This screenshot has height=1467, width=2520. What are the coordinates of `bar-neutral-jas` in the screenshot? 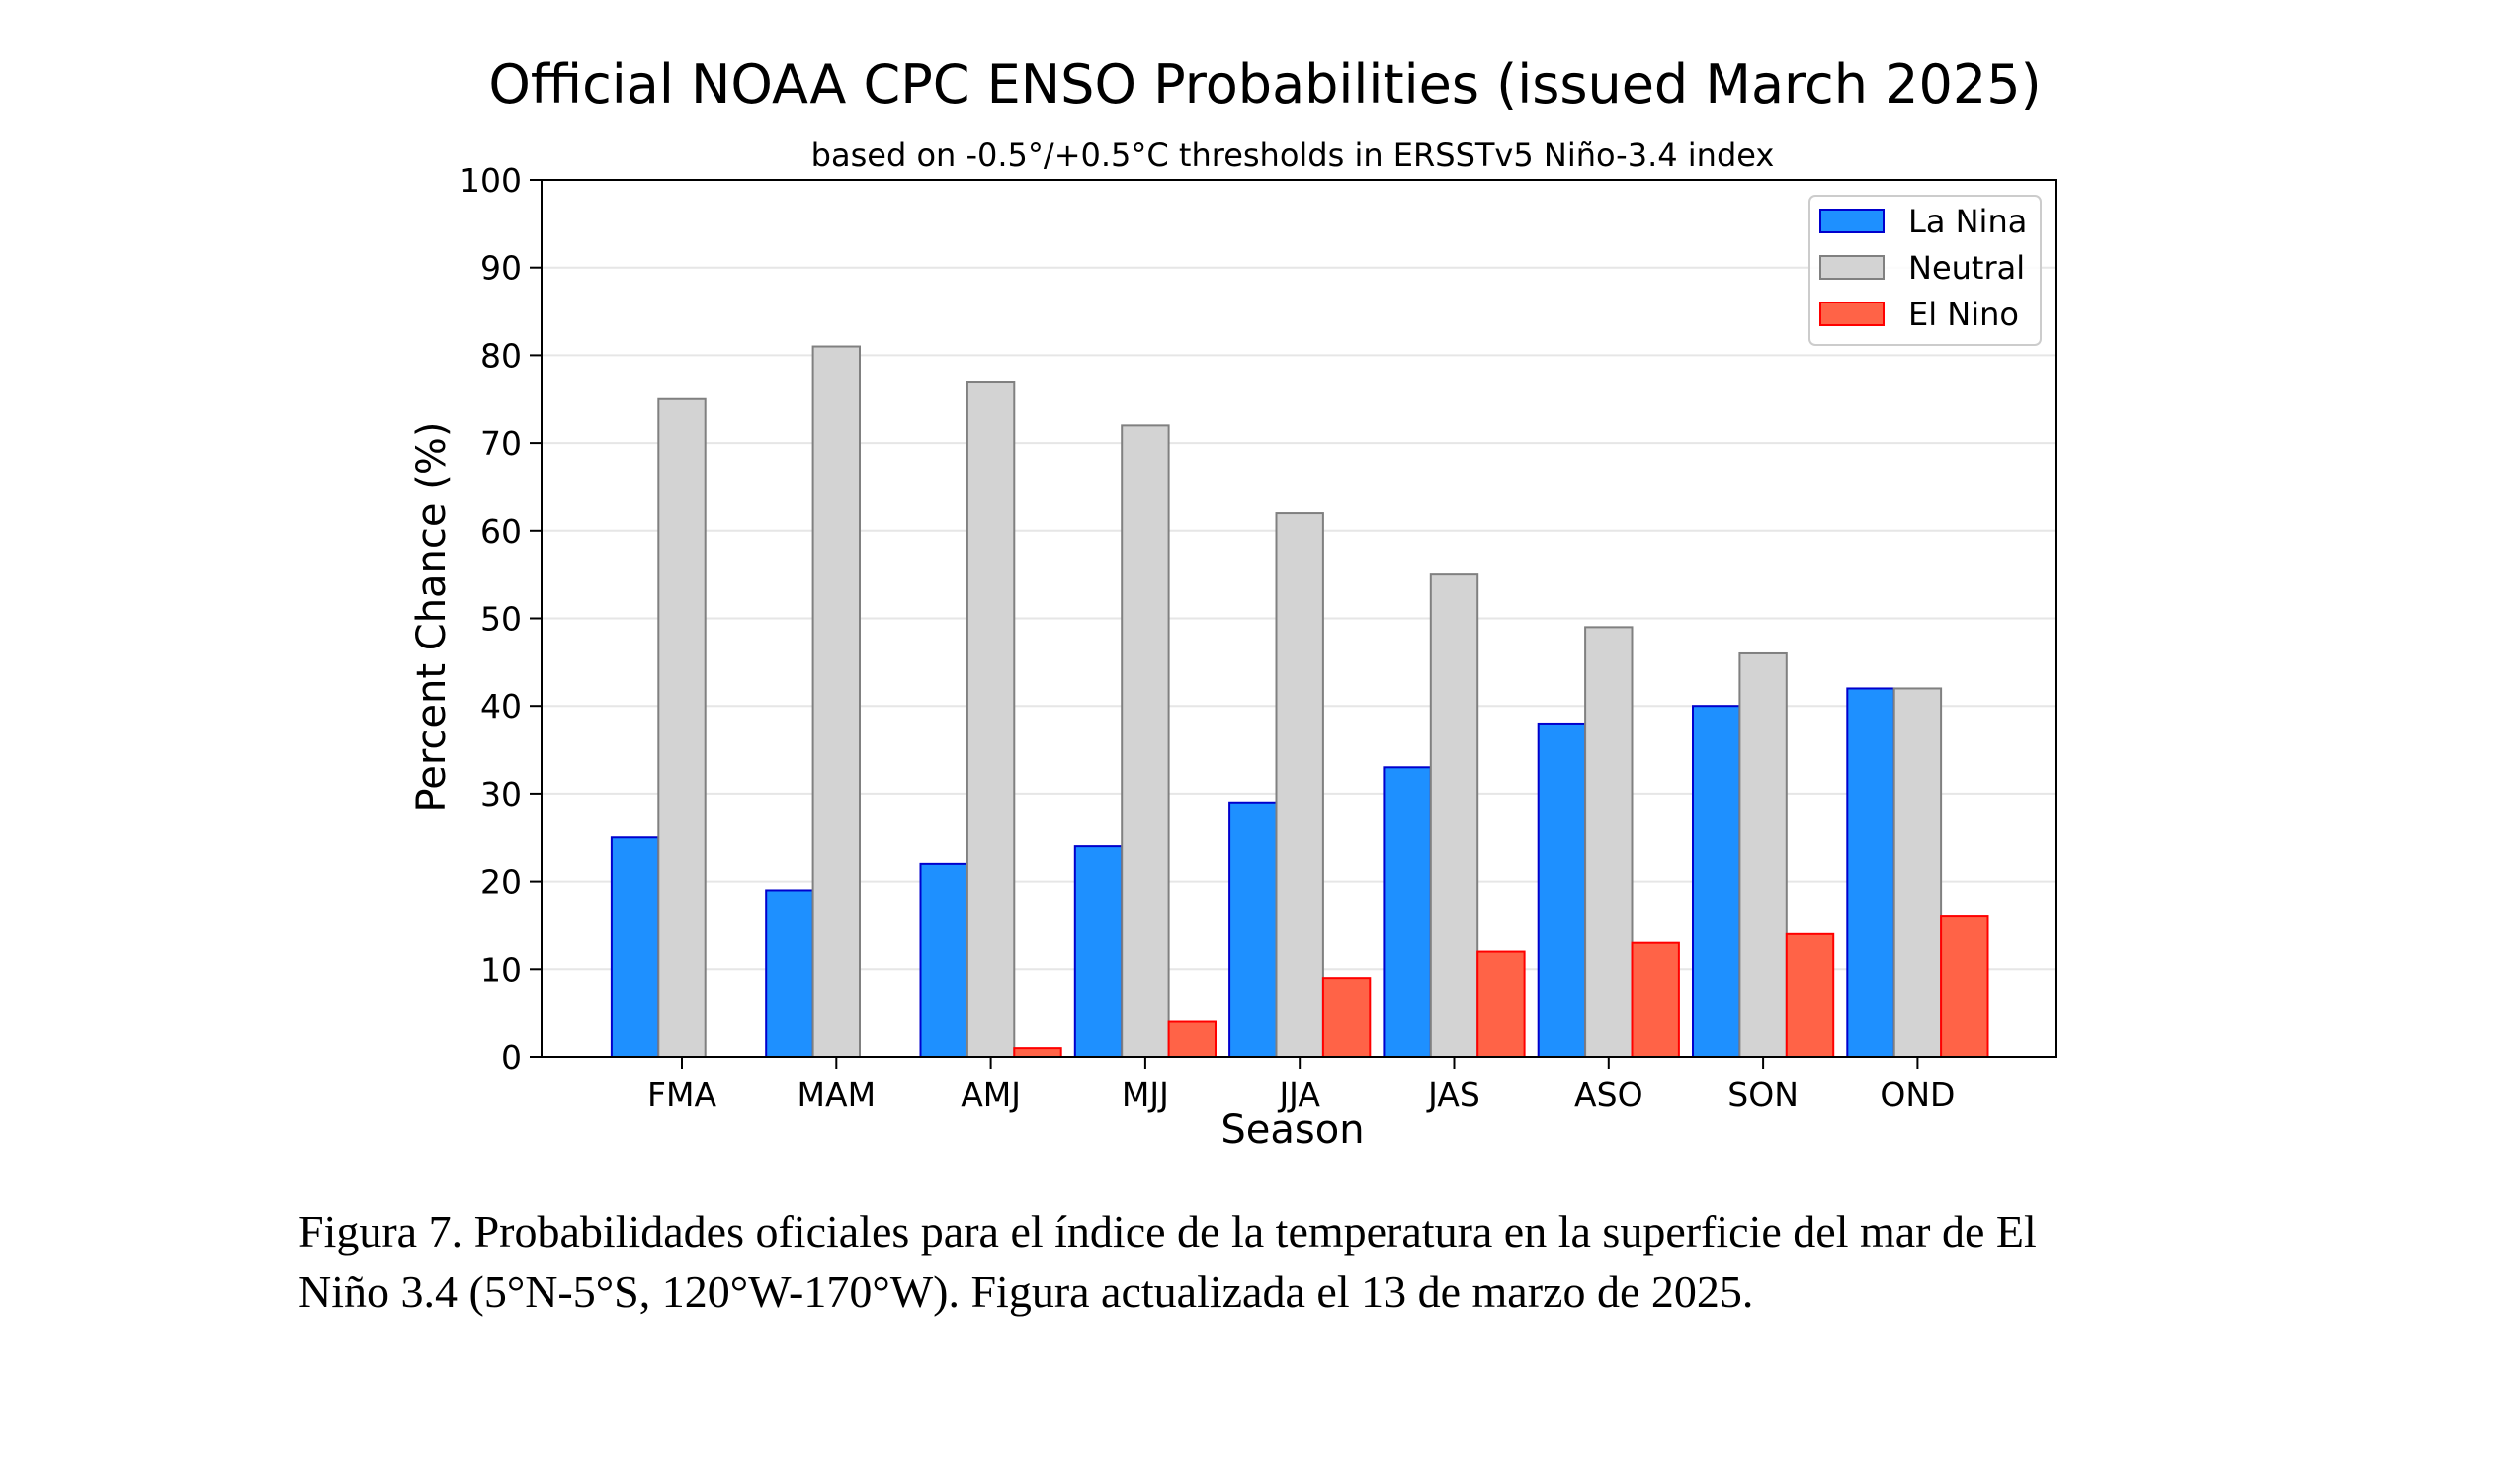 It's located at (1454, 816).